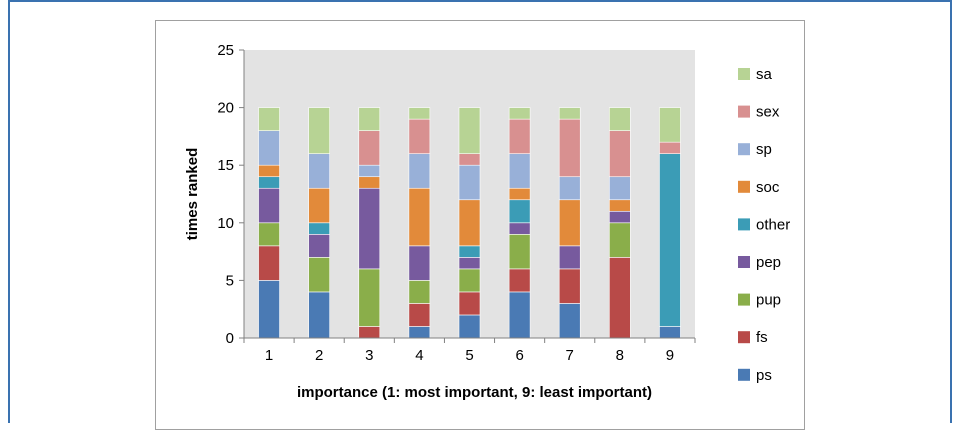 This screenshot has width=954, height=430. Describe the element at coordinates (744, 74) in the screenshot. I see `legend-swatch-sa` at that location.